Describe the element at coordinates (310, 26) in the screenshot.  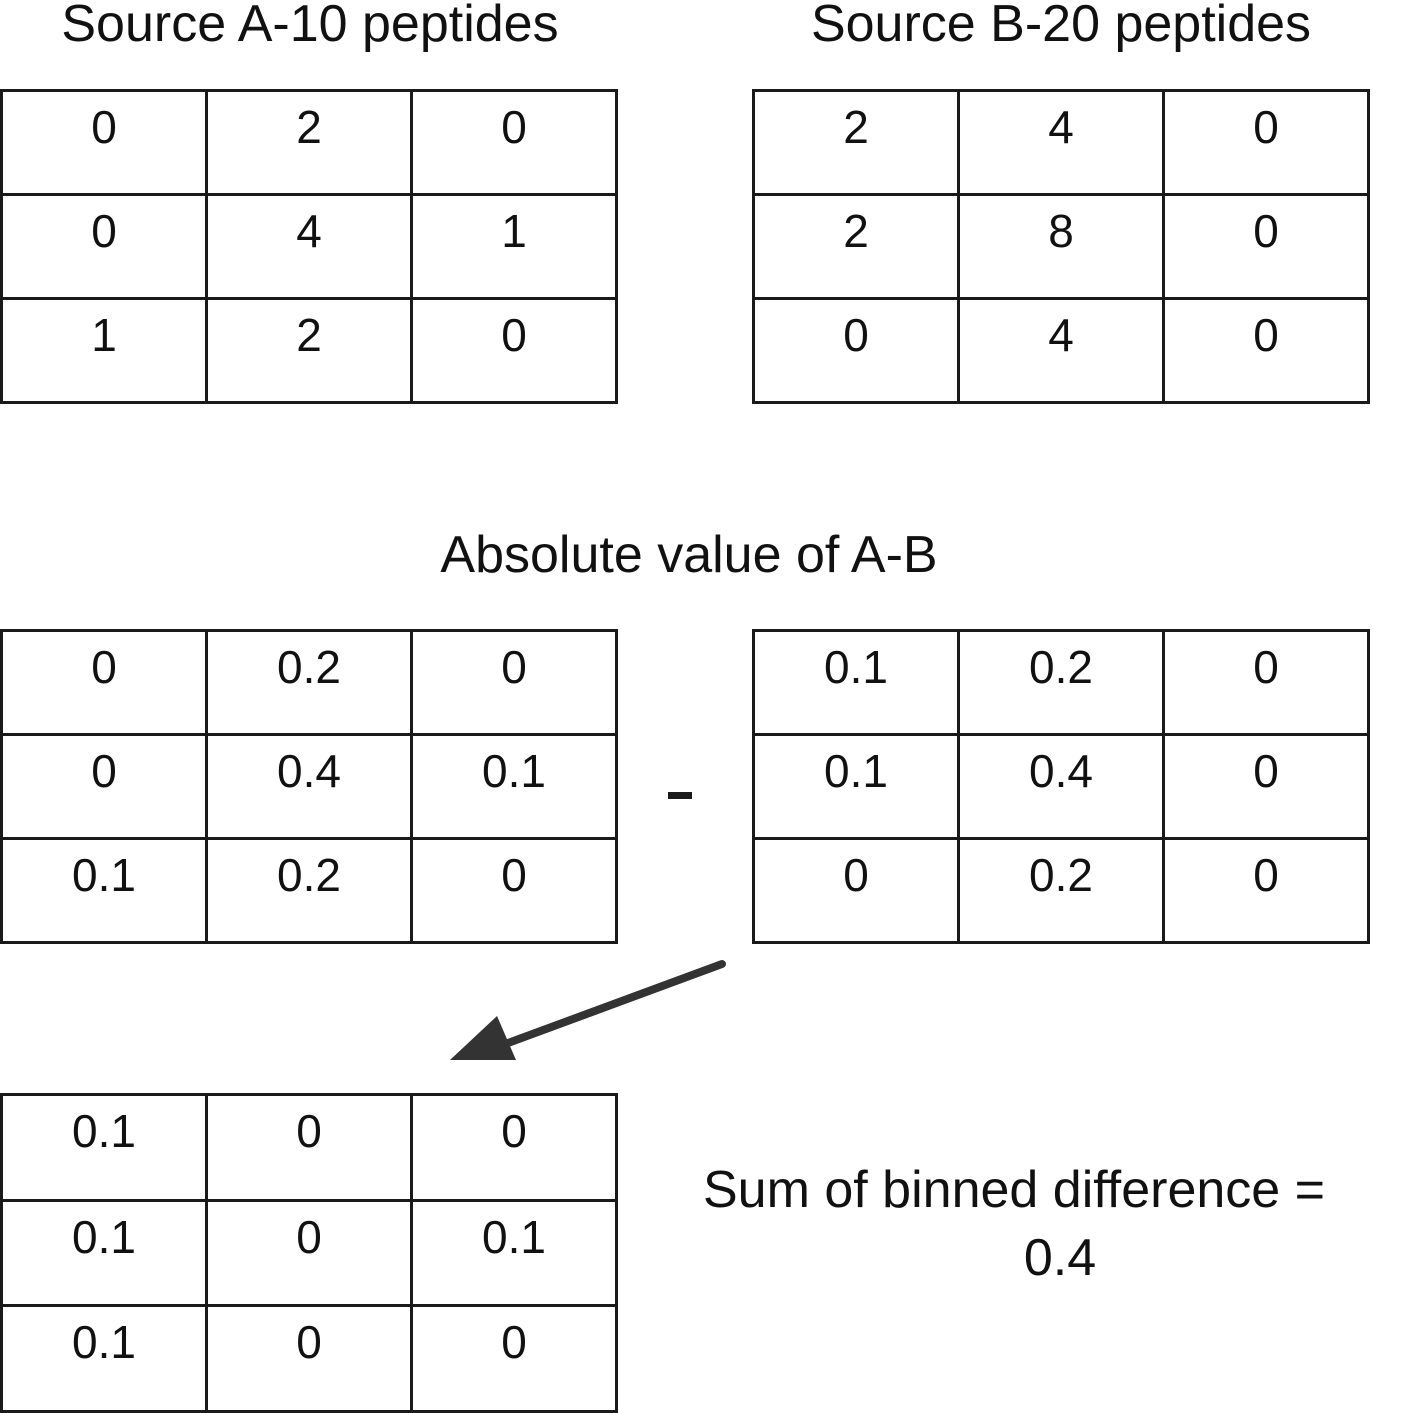
I see `source-a-title: Source A-10 peptides` at that location.